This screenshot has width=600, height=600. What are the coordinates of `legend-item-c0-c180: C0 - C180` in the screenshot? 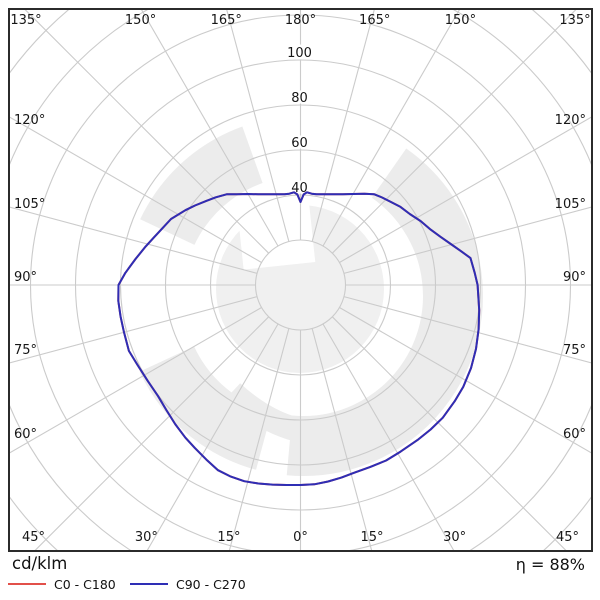 It's located at (62, 584).